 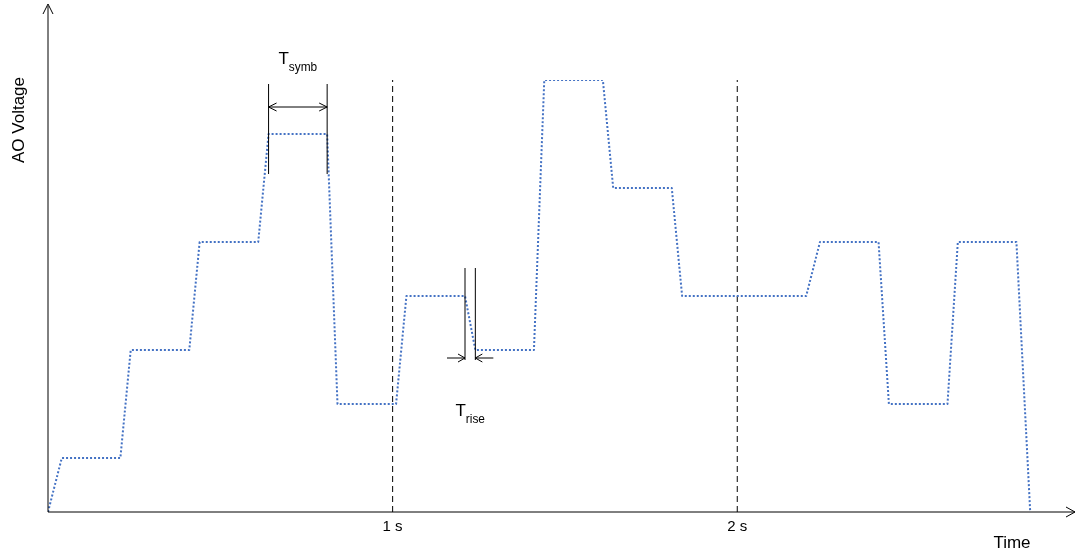 What do you see at coordinates (737, 525) in the screenshot?
I see `x-tick-label: 2 s` at bounding box center [737, 525].